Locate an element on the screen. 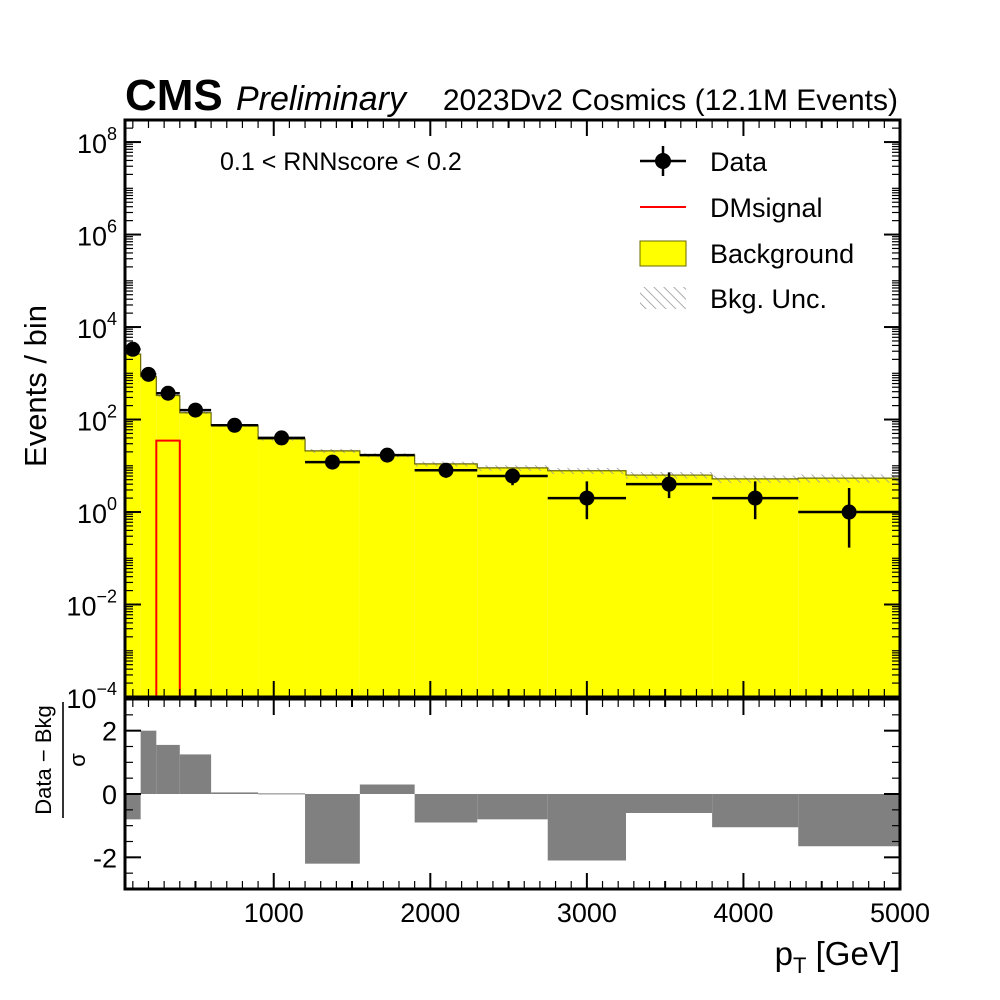  ratio-ylabel: Data − Bkg σ is located at coordinates (60, 760).